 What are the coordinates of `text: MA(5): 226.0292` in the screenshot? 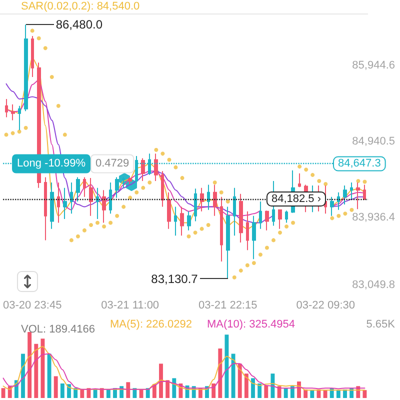 It's located at (151, 324).